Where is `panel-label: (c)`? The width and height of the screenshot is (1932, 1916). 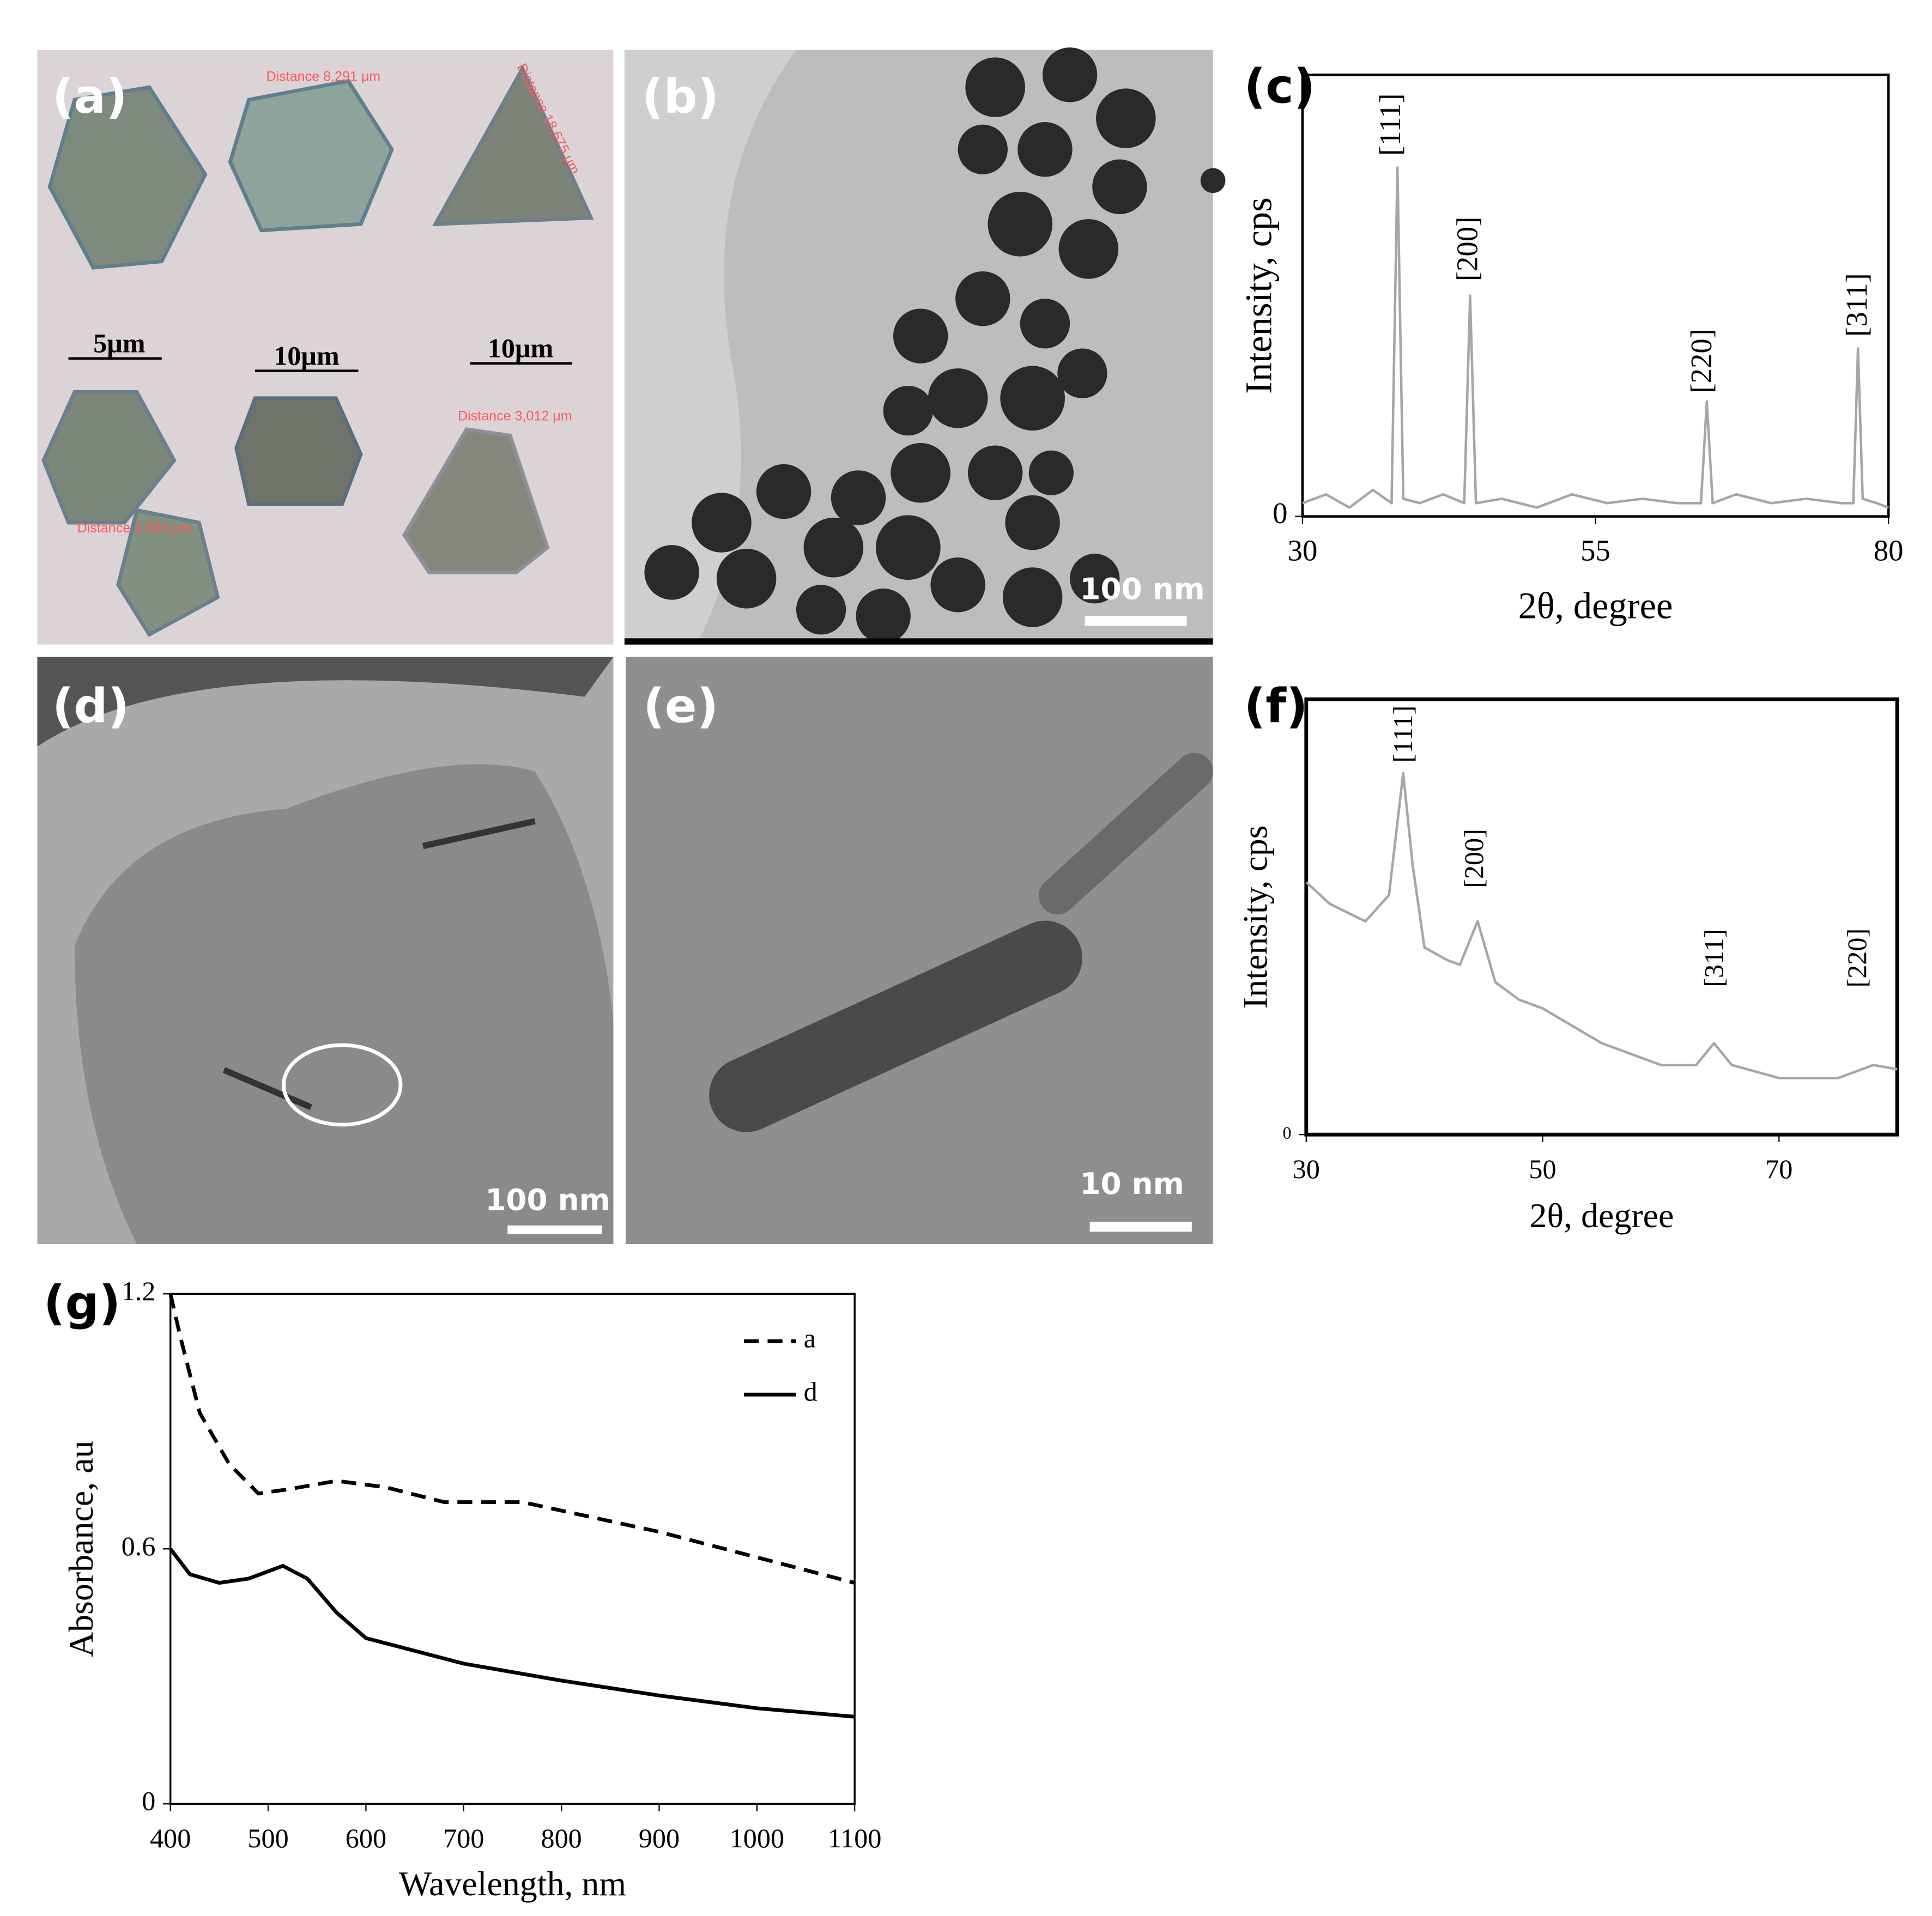
panel-label: (c) is located at coordinates (1280, 86).